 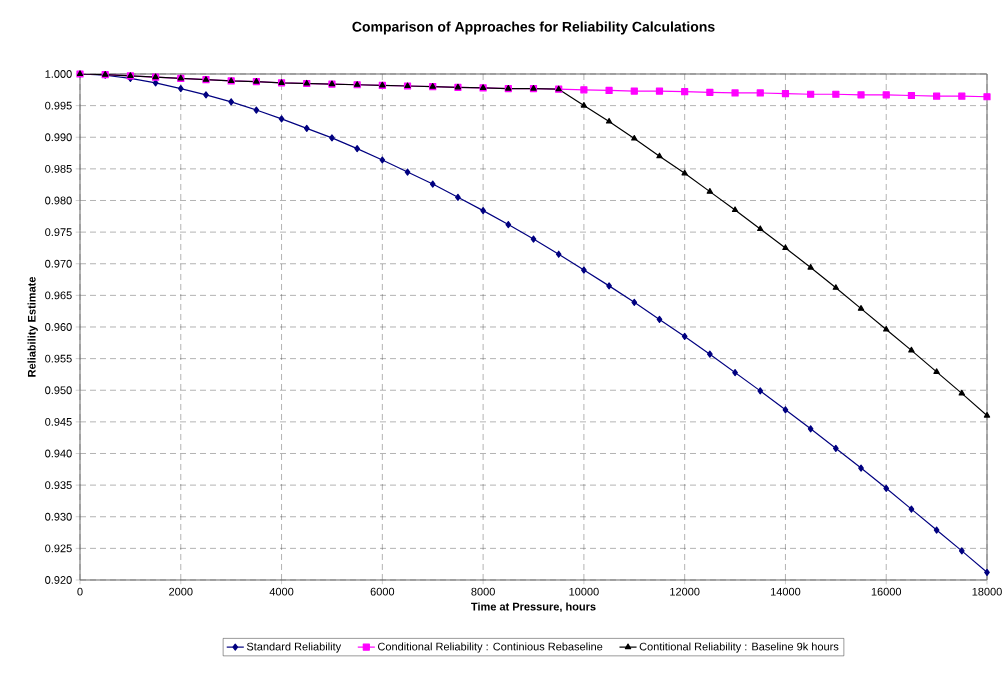 What do you see at coordinates (382, 591) in the screenshot?
I see `x-tick-label: 6000` at bounding box center [382, 591].